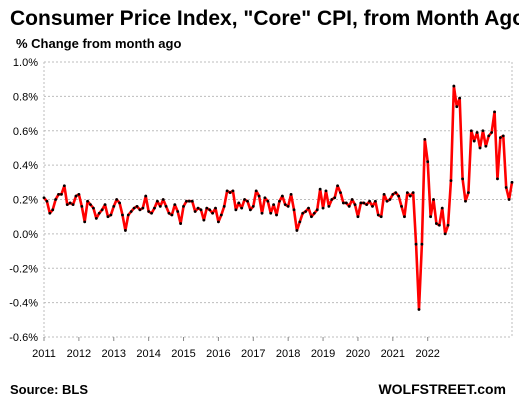 The width and height of the screenshot is (519, 405). What do you see at coordinates (25, 166) in the screenshot?
I see `y-tick-label: 0.4%` at bounding box center [25, 166].